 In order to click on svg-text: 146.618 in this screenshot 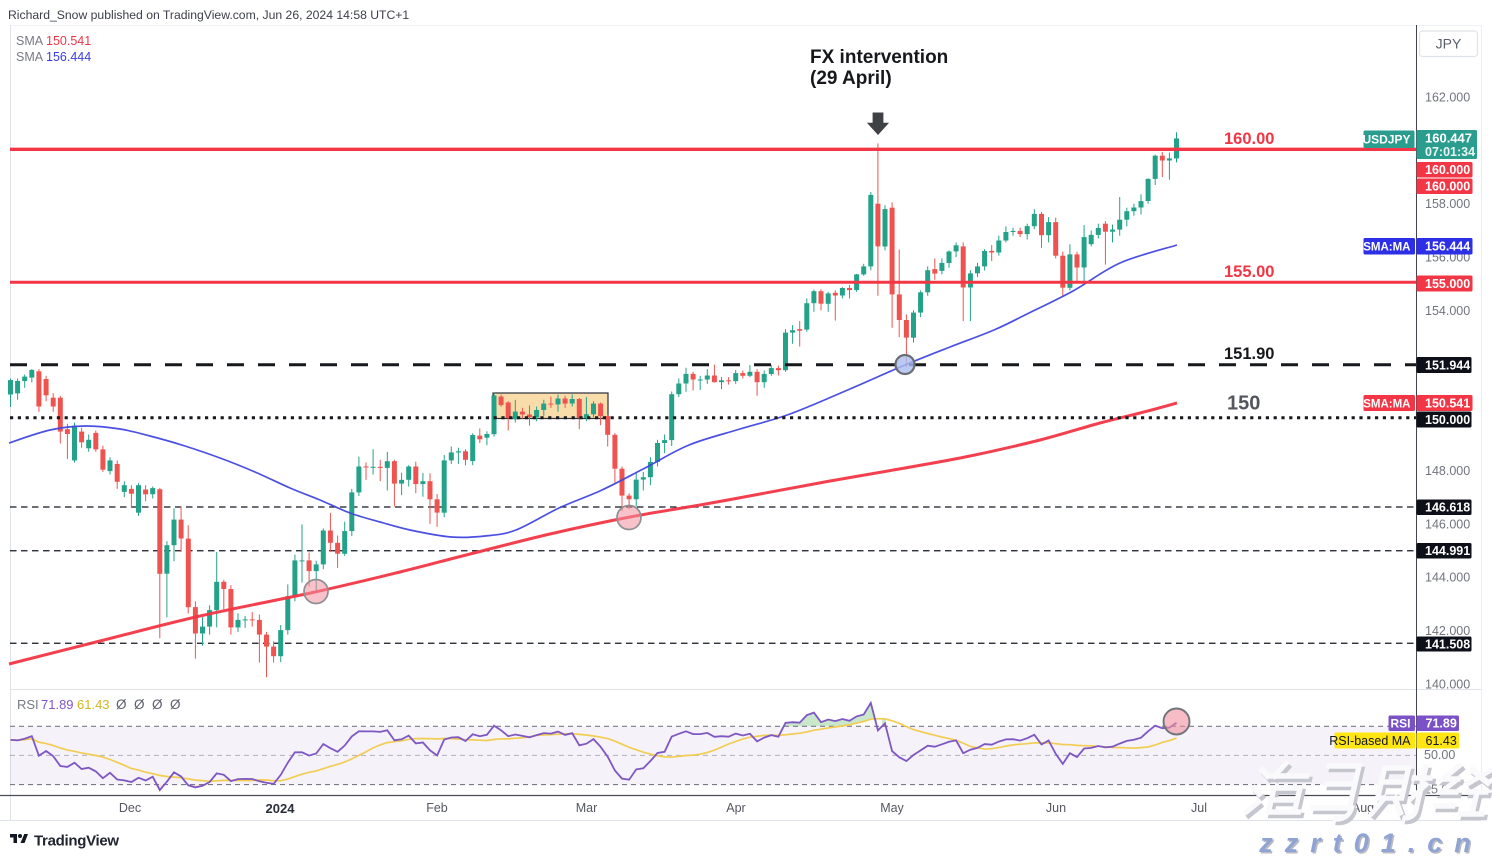, I will do `click(1447, 508)`.